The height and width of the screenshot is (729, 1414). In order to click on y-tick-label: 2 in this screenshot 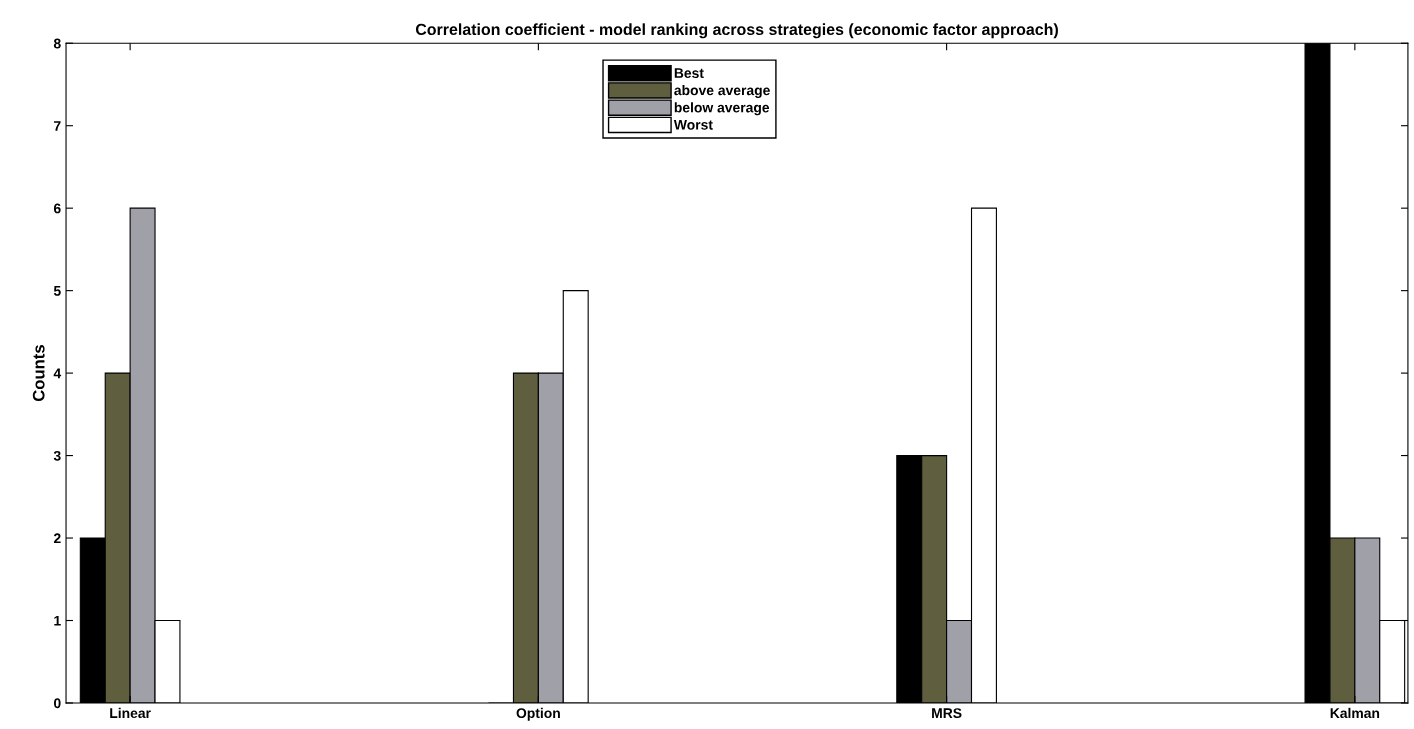, I will do `click(57, 538)`.